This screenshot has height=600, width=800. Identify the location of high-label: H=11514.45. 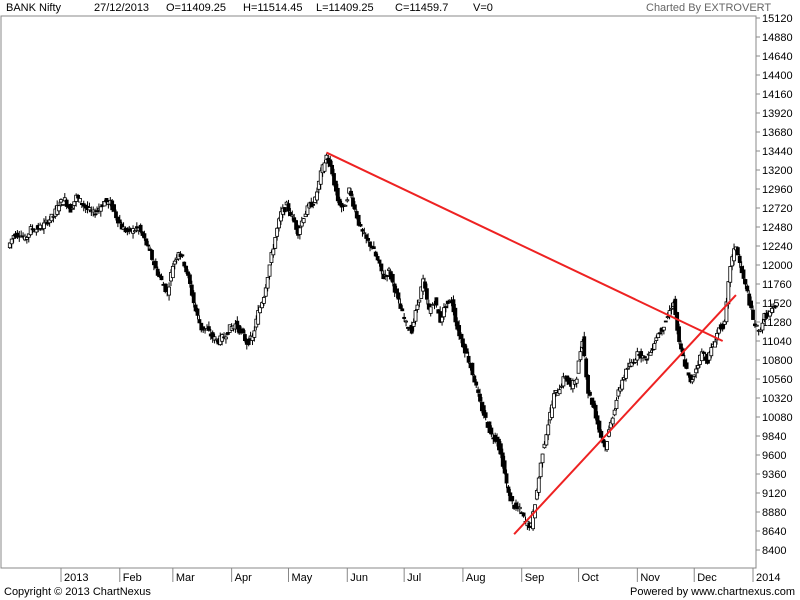
(273, 8).